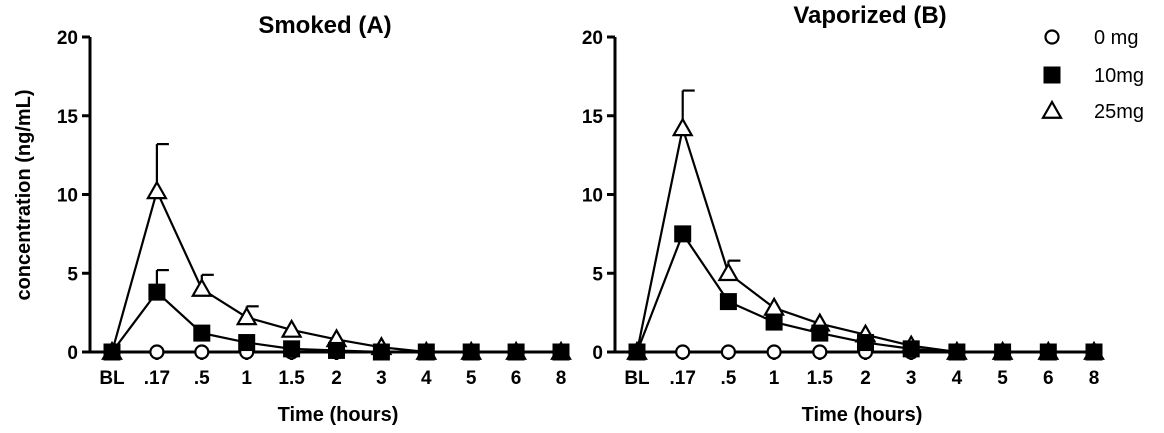 The image size is (1164, 433). I want to click on y-tick-label-b: 10, so click(592, 196).